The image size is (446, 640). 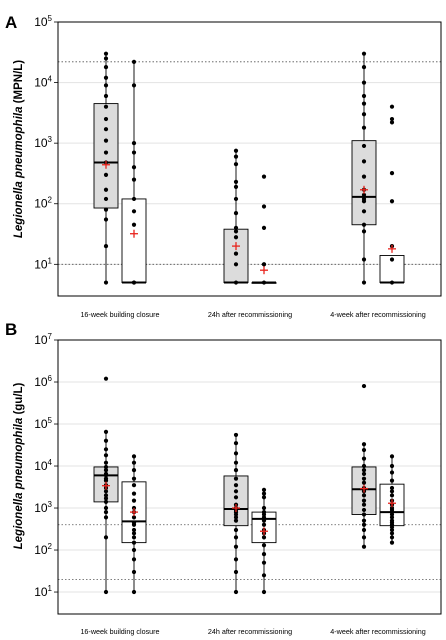 What do you see at coordinates (43, 423) in the screenshot?
I see `y-tick-label: 10⁵` at bounding box center [43, 423].